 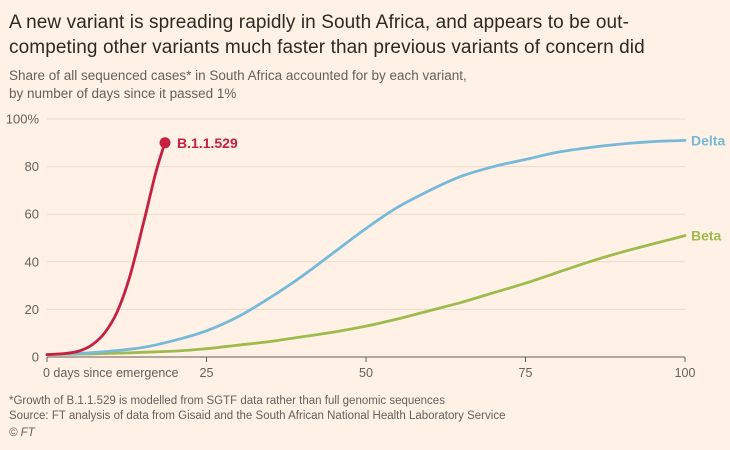 I want to click on series-label-Delta: Delta, so click(x=708, y=140).